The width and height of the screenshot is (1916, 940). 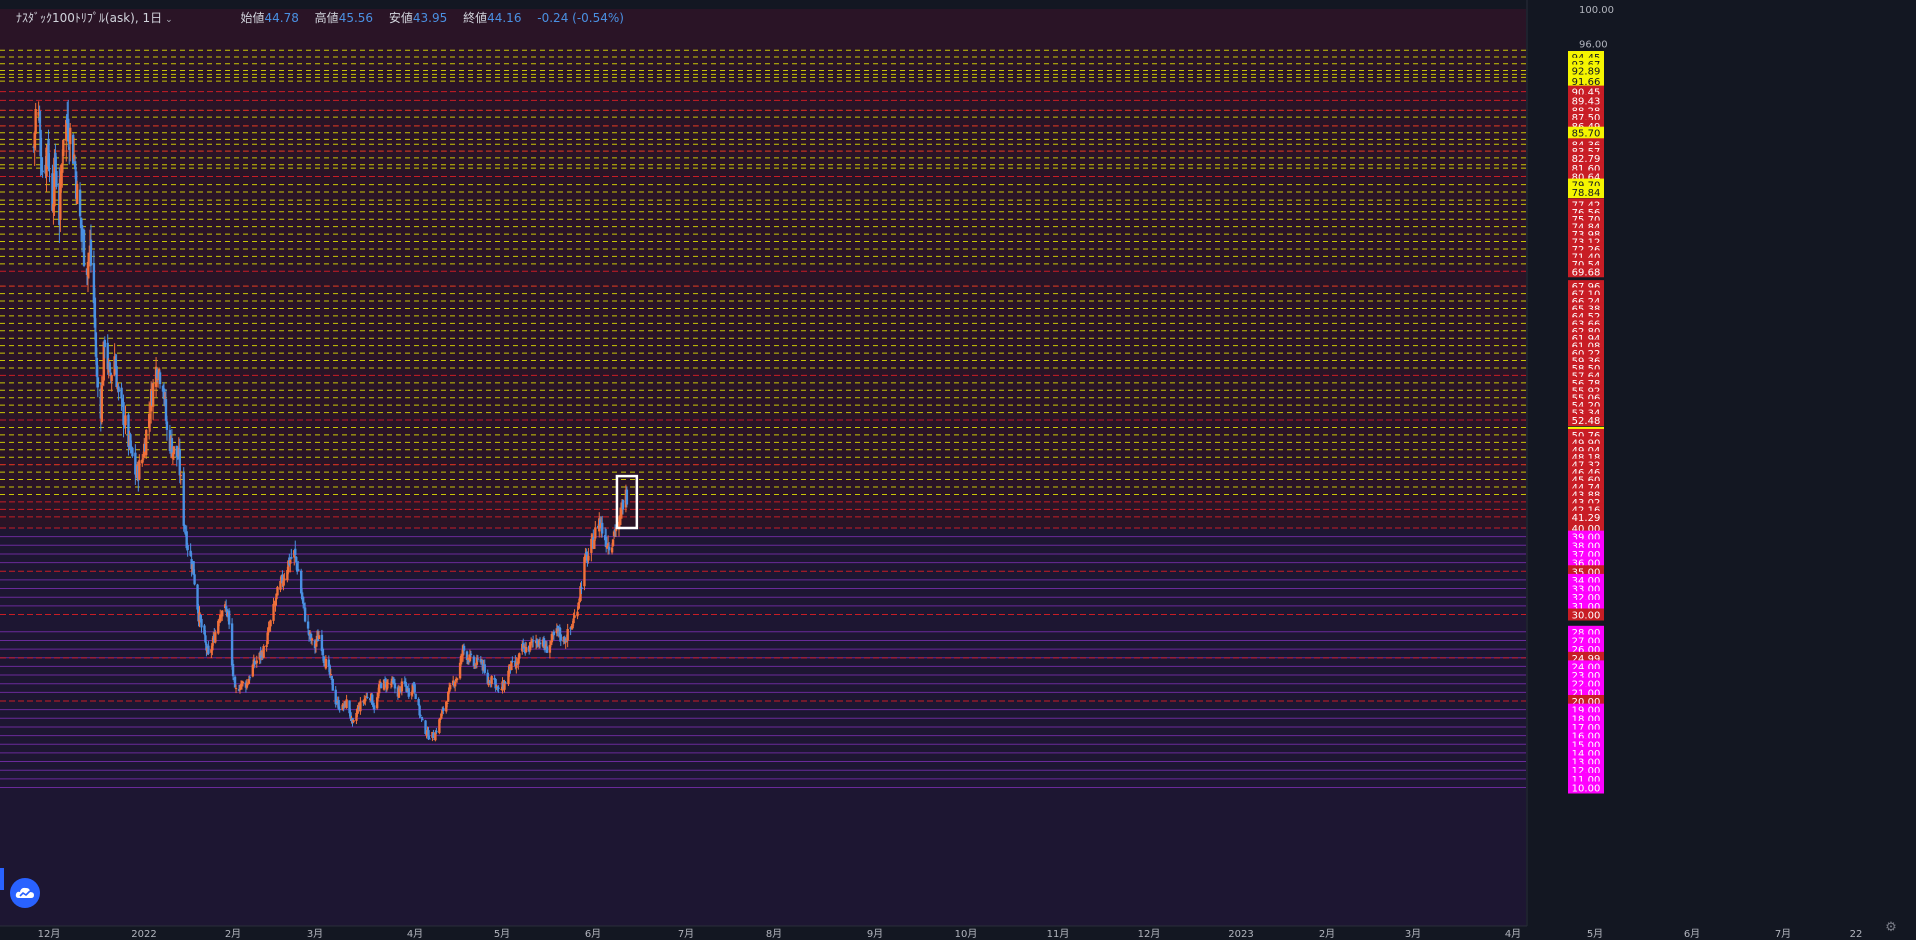 What do you see at coordinates (1586, 607) in the screenshot?
I see `price-level-label: 31.00` at bounding box center [1586, 607].